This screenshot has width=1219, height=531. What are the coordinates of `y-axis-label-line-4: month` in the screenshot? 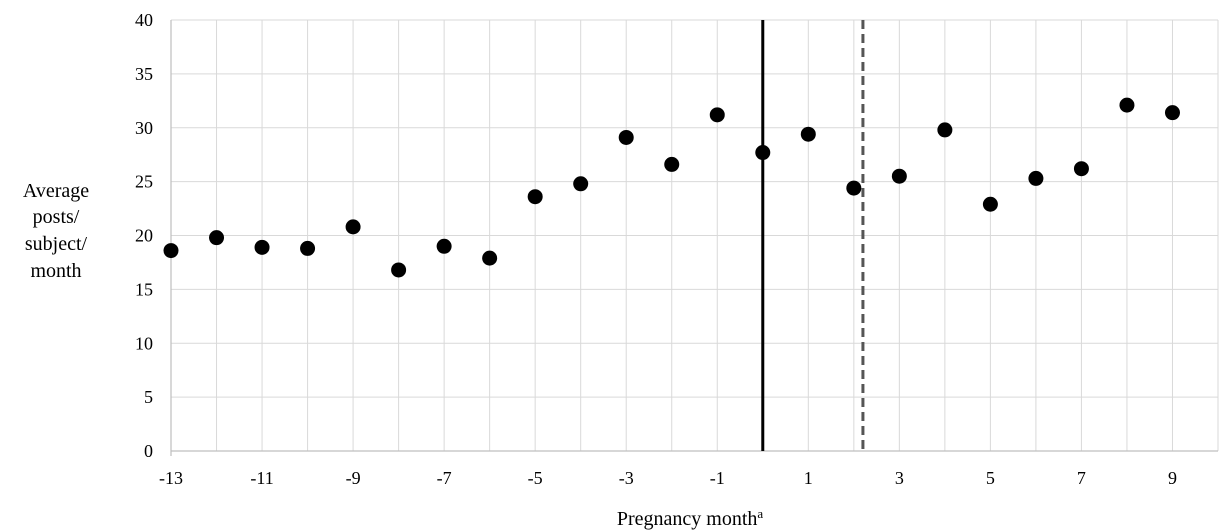 It's located at (56, 271).